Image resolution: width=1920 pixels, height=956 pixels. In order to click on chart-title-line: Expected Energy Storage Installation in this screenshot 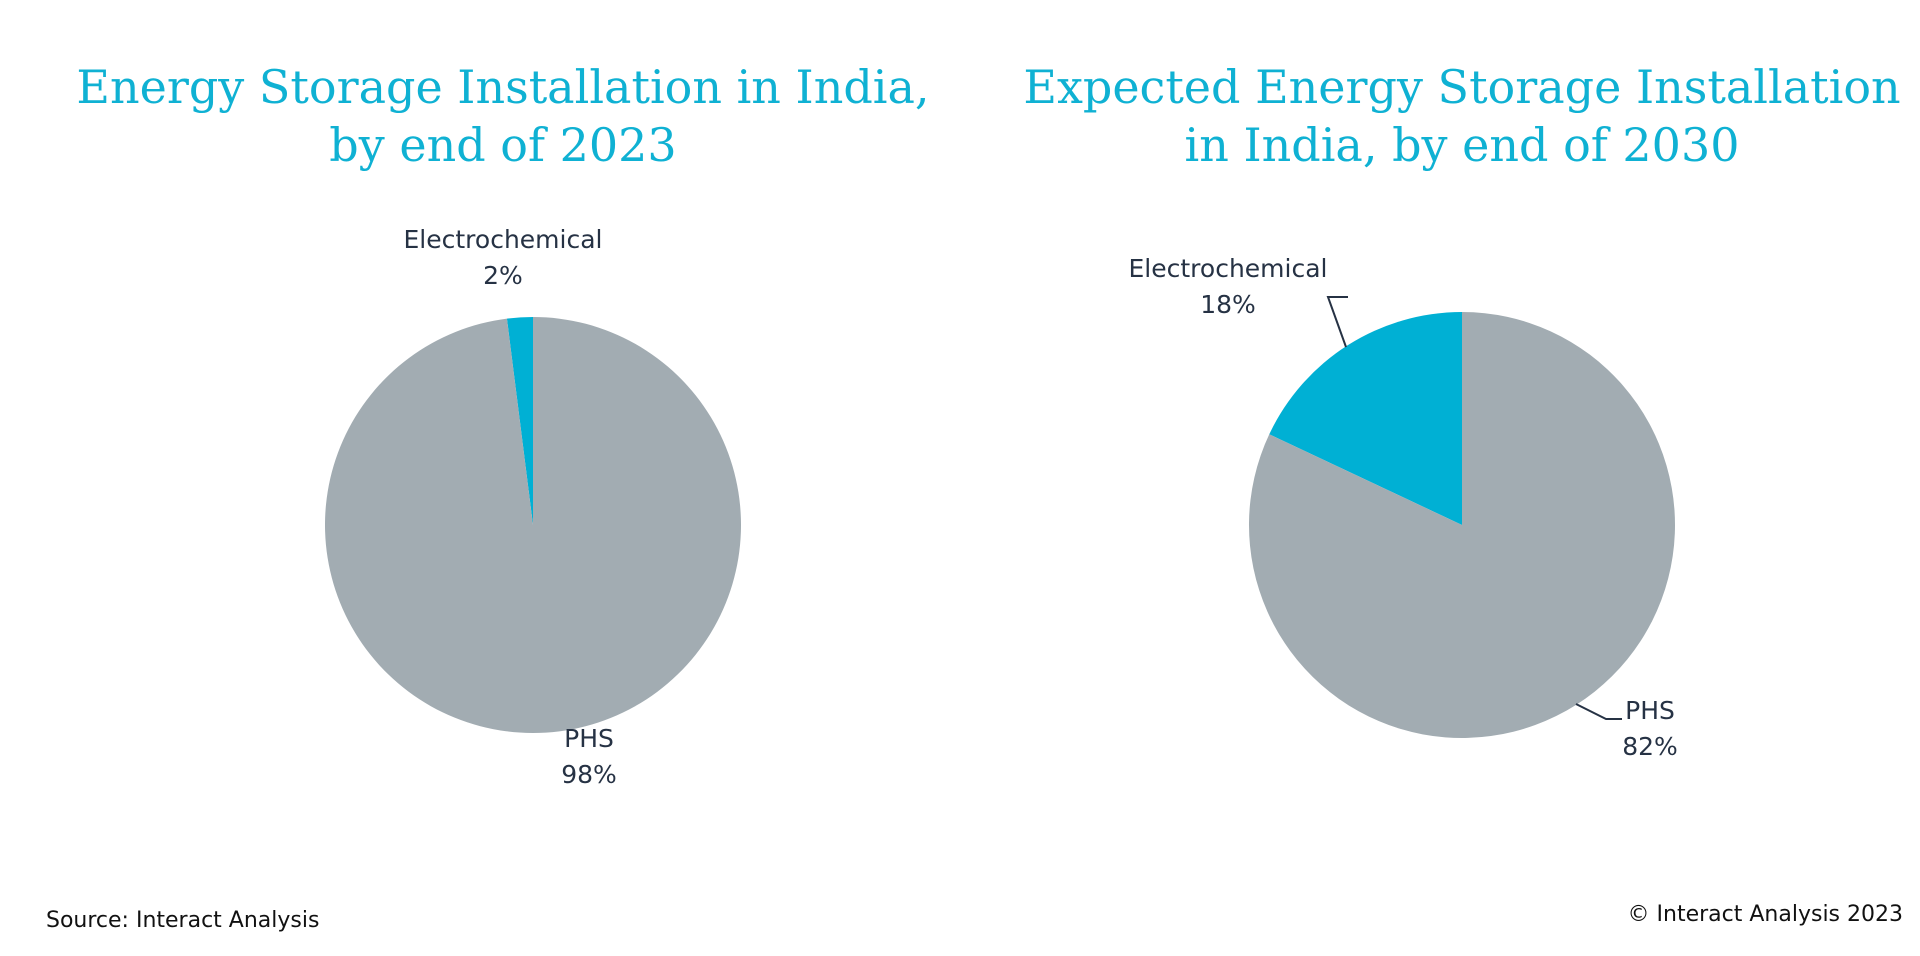, I will do `click(1462, 87)`.